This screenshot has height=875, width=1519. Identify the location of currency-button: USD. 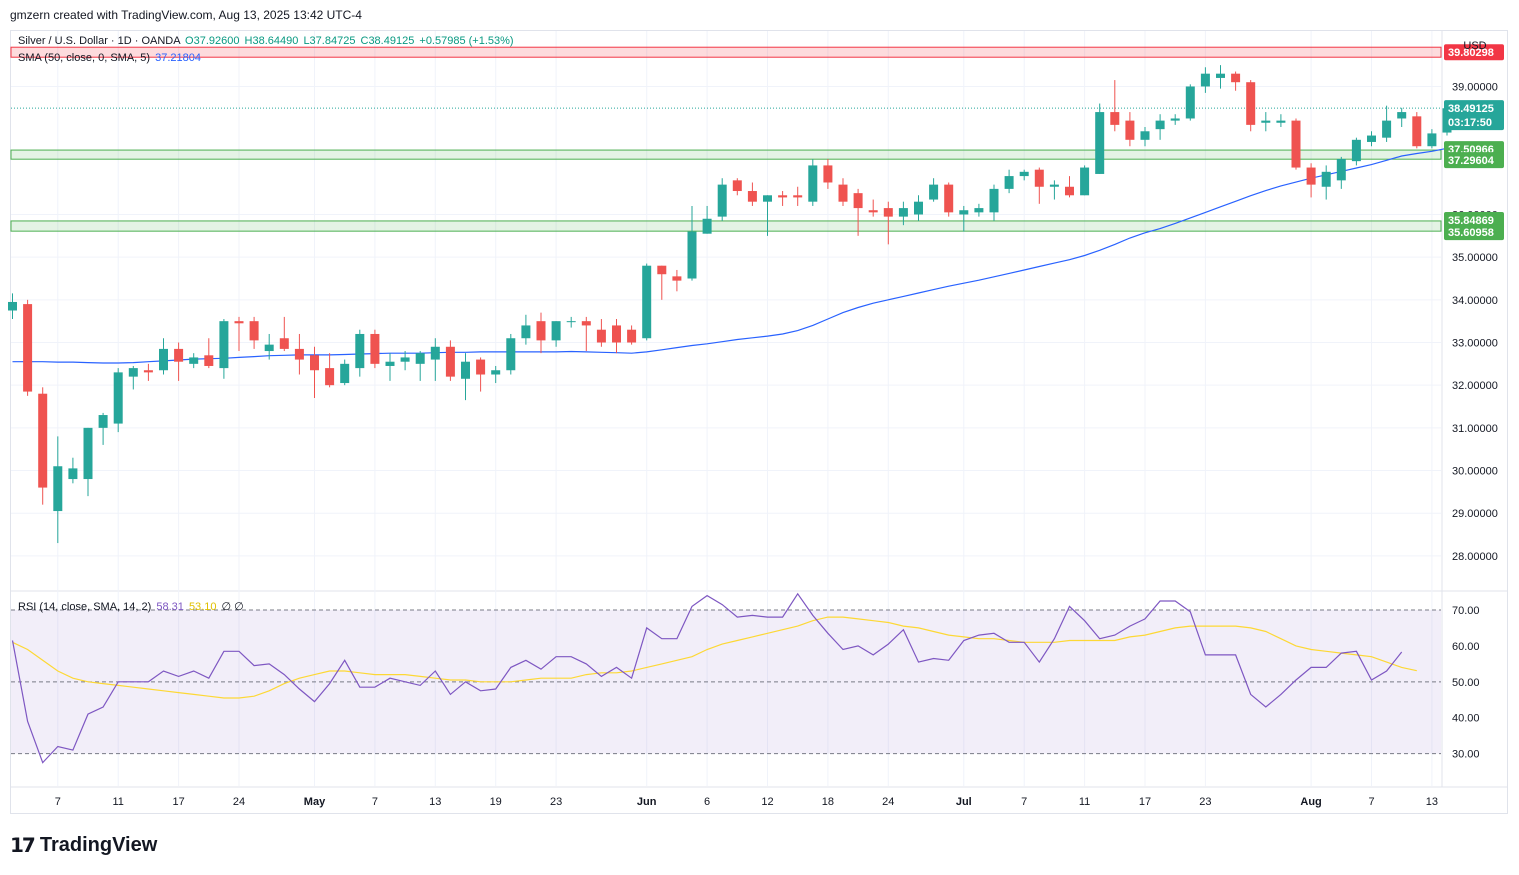
(1475, 46).